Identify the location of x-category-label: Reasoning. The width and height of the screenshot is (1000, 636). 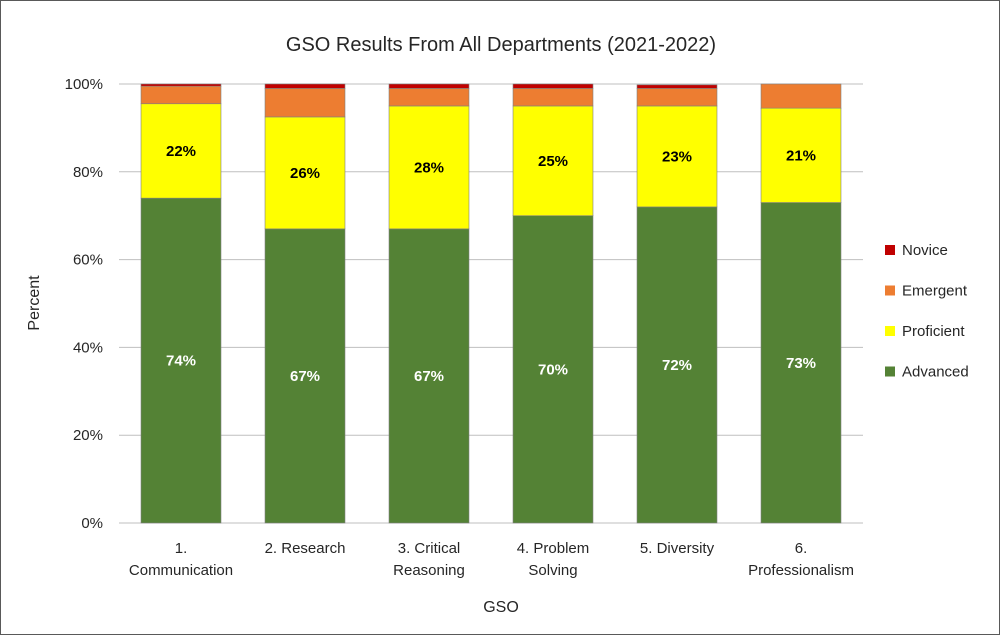
(429, 570).